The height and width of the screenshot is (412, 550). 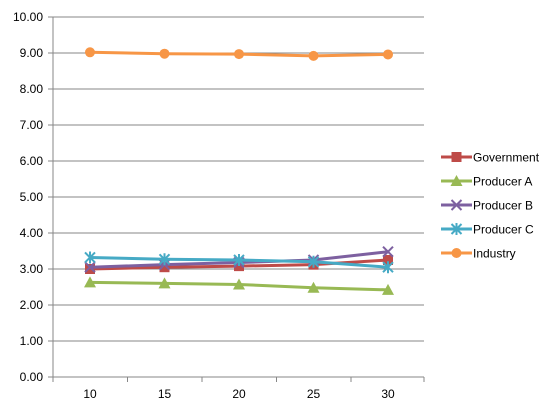 What do you see at coordinates (32, 233) in the screenshot?
I see `y-tick-label: 4.00` at bounding box center [32, 233].